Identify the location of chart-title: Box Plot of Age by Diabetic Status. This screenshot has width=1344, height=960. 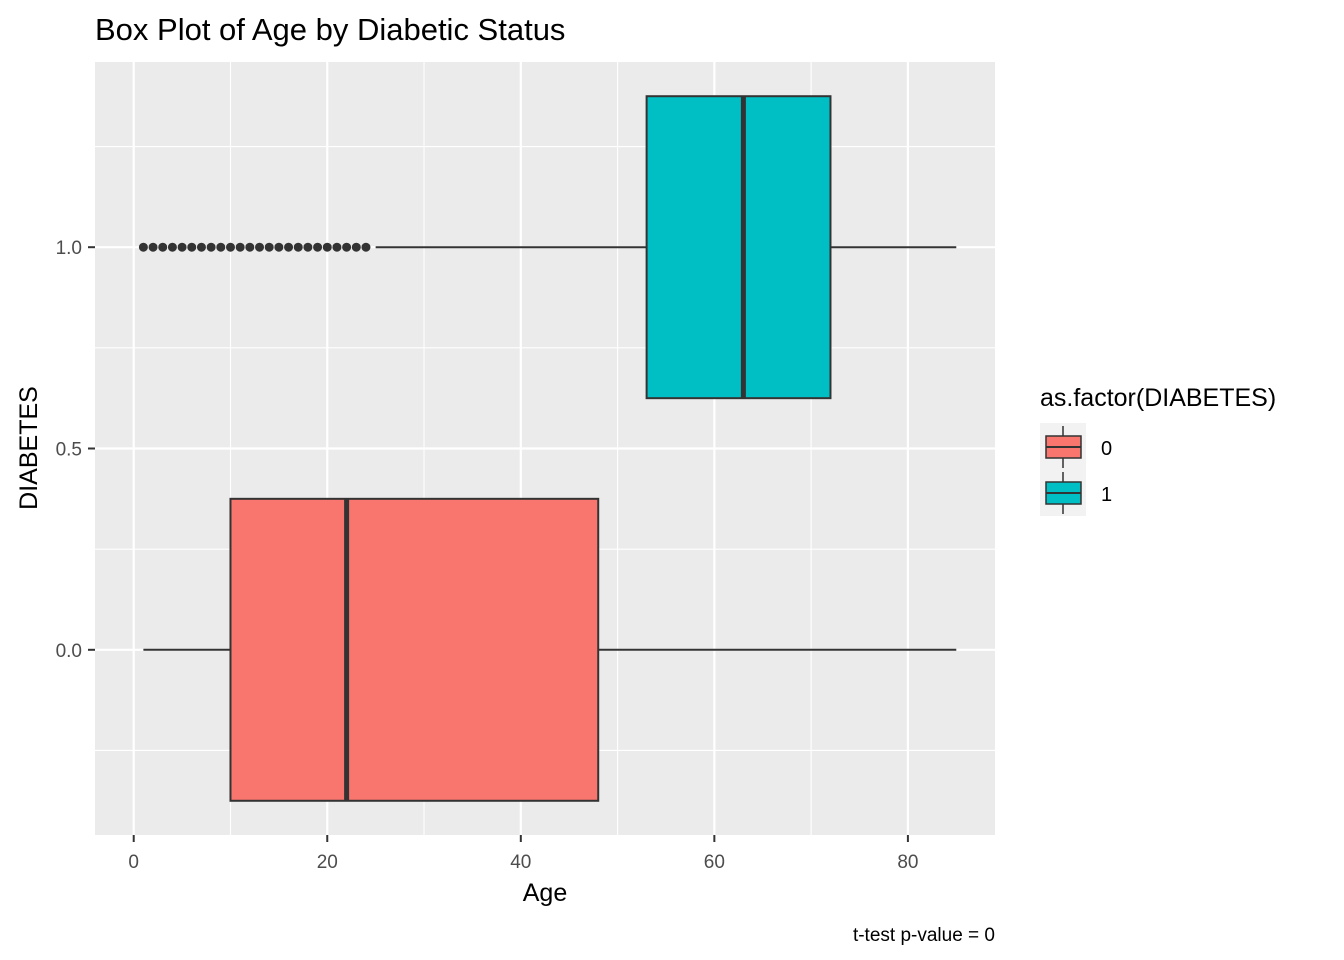
(330, 29).